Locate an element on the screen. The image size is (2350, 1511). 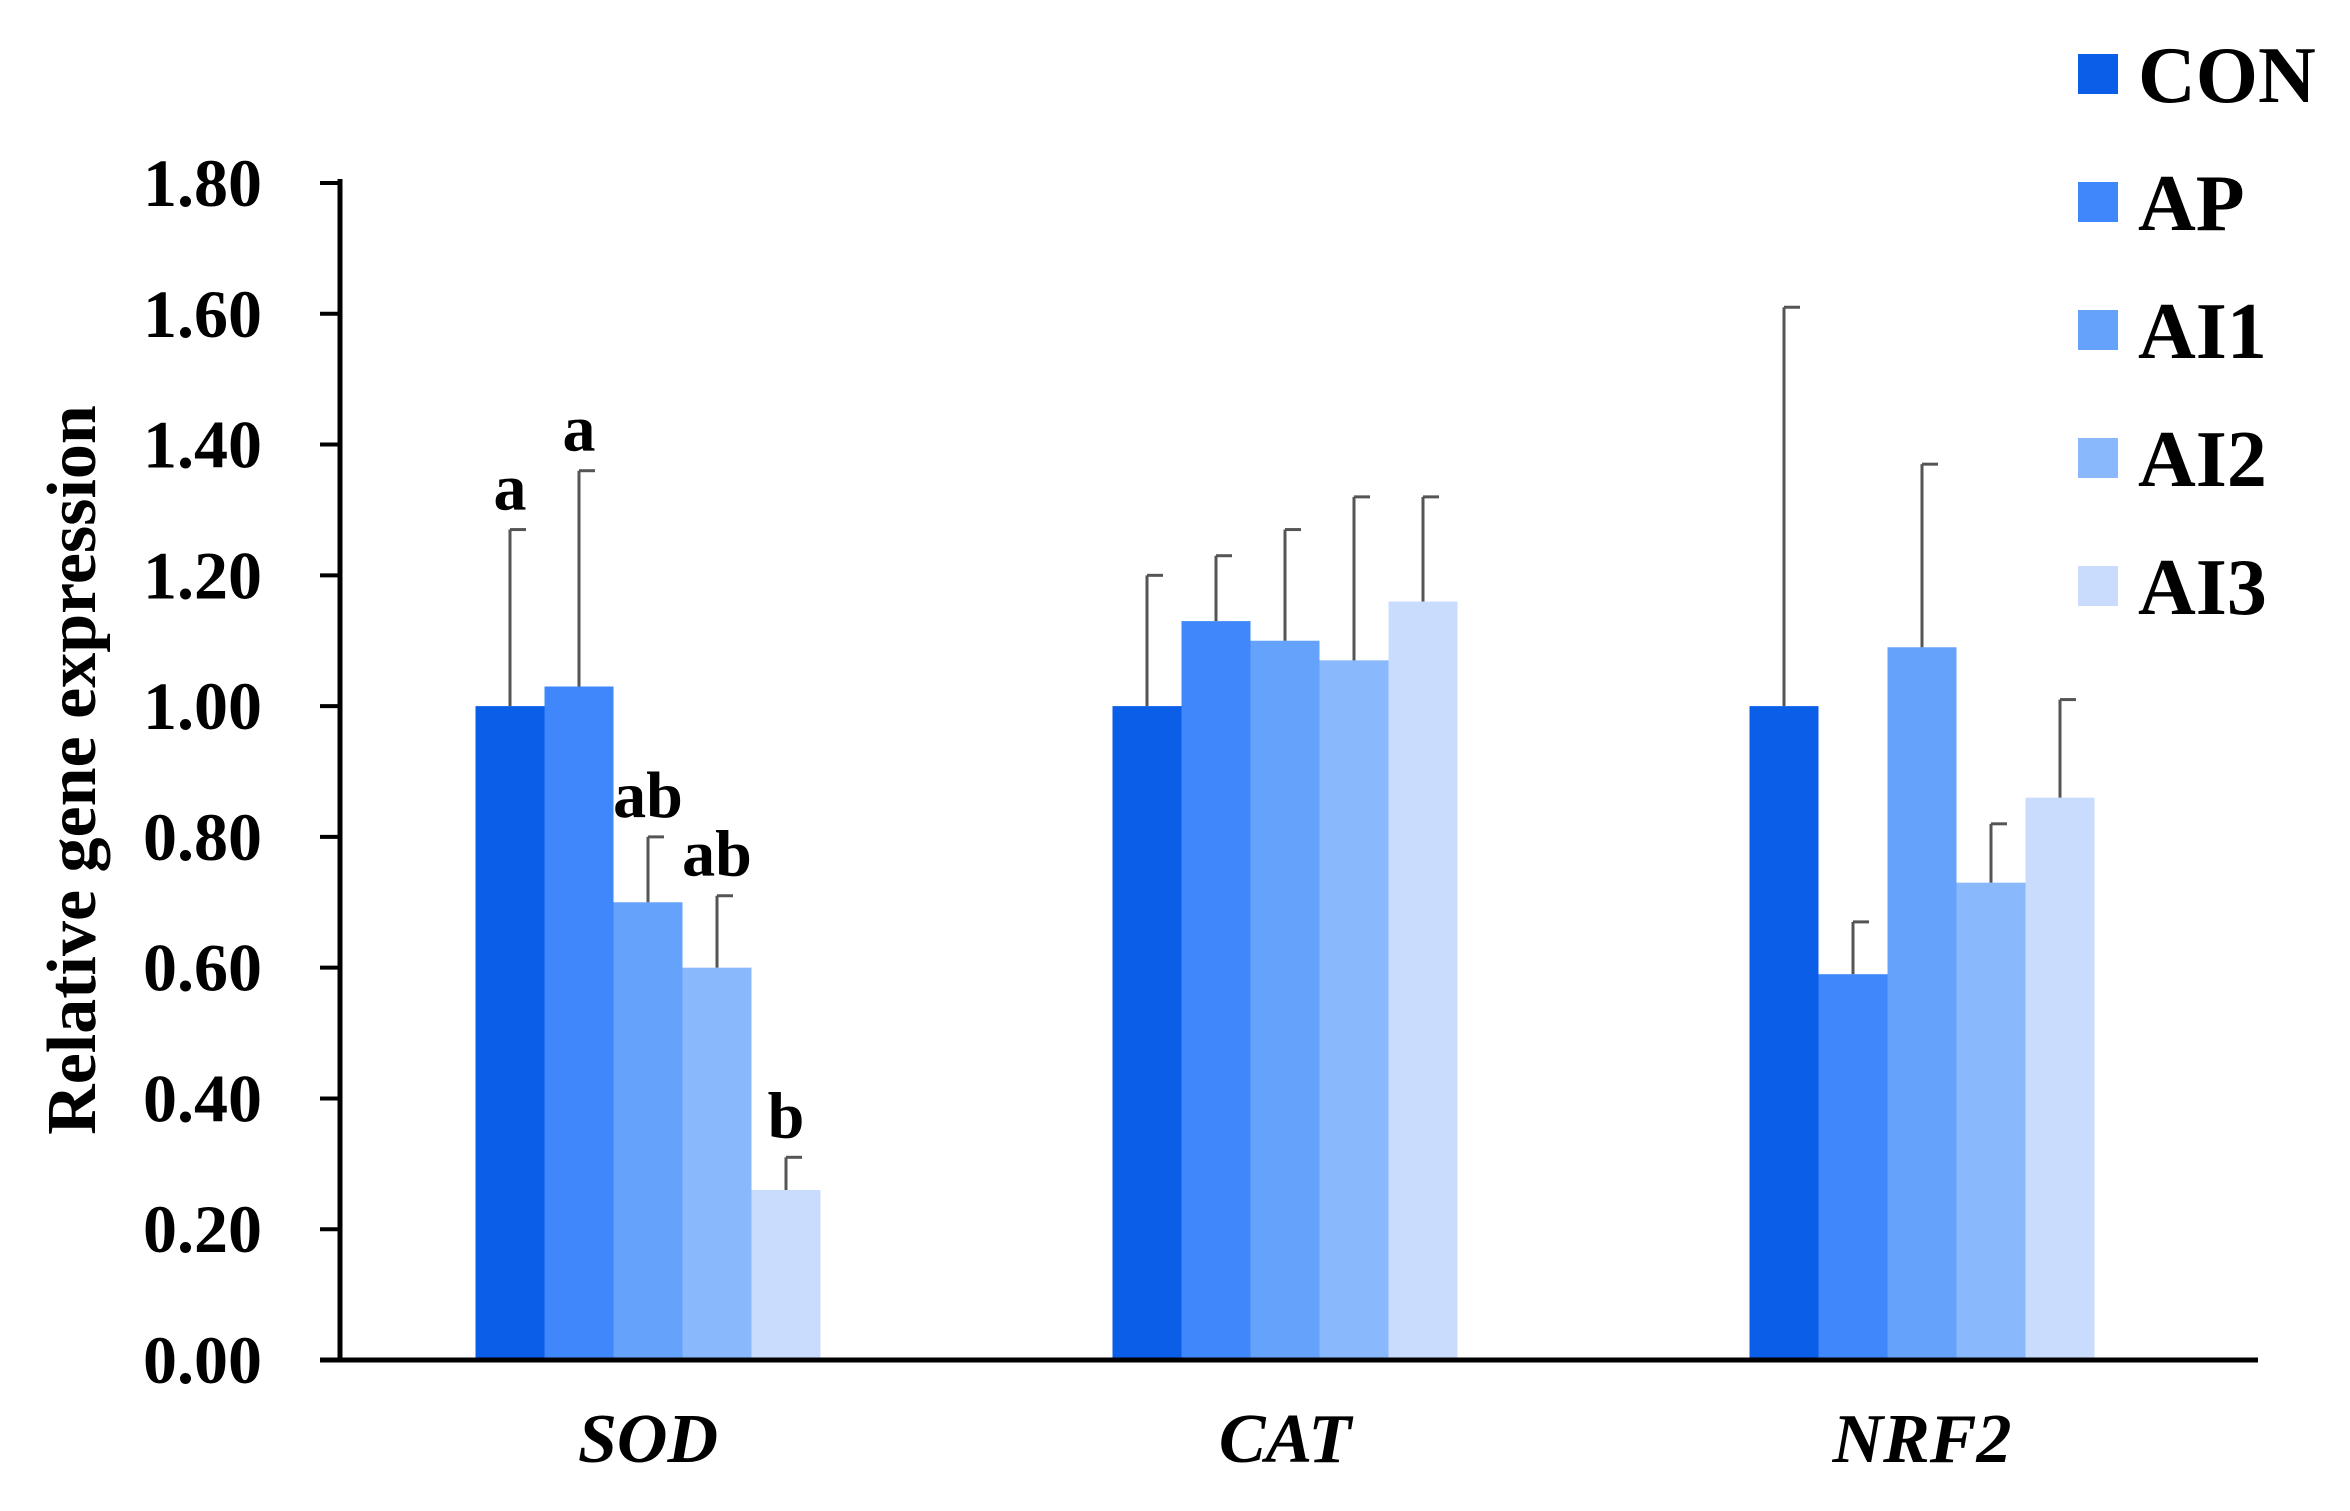
bar-ai3-sod is located at coordinates (786, 1274).